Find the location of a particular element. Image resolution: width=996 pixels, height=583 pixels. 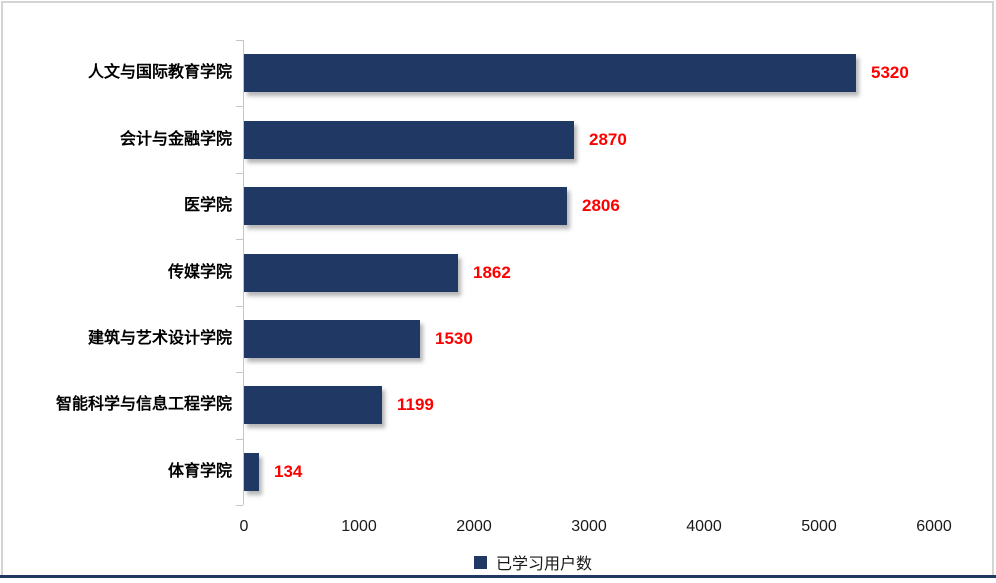

value-label: 2806 is located at coordinates (601, 205).